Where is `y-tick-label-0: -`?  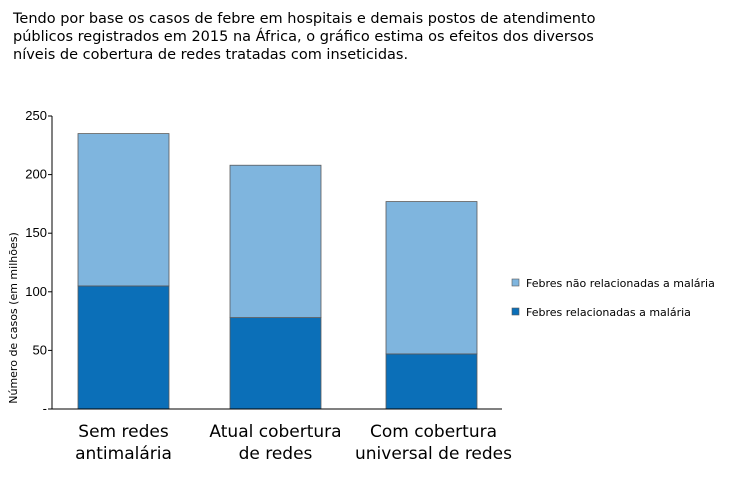 y-tick-label-0: - is located at coordinates (45, 408).